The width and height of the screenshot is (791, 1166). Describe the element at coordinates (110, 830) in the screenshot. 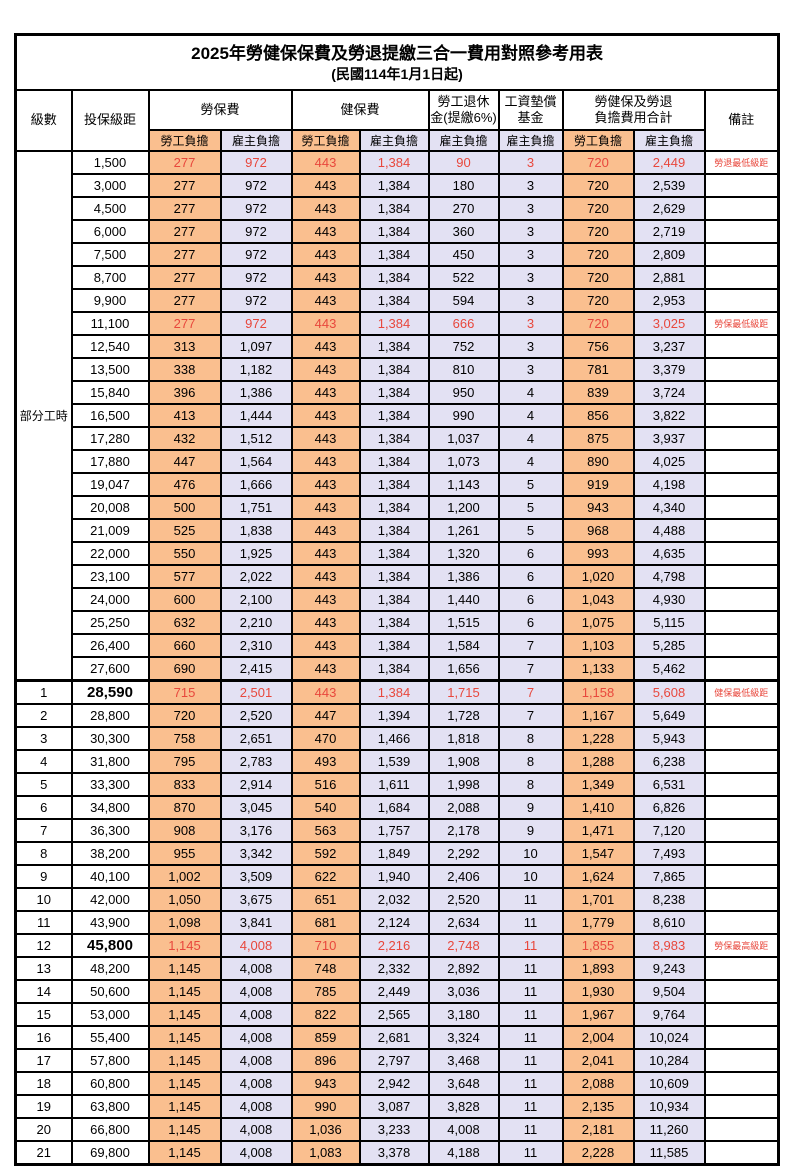

I see `cell-bracket: 36,300` at that location.